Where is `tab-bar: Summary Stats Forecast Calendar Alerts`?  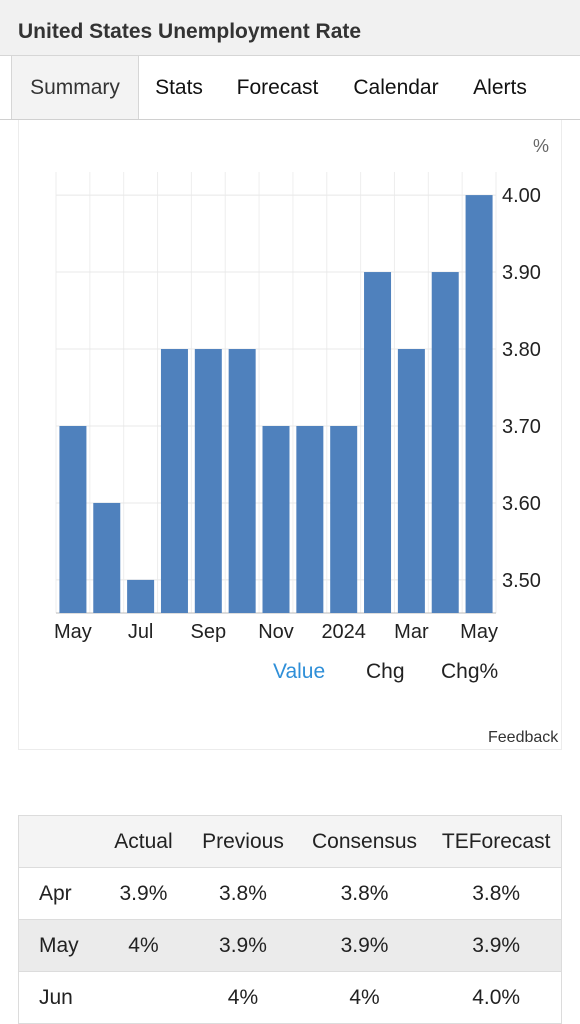 tab-bar: Summary Stats Forecast Calendar Alerts is located at coordinates (290, 88).